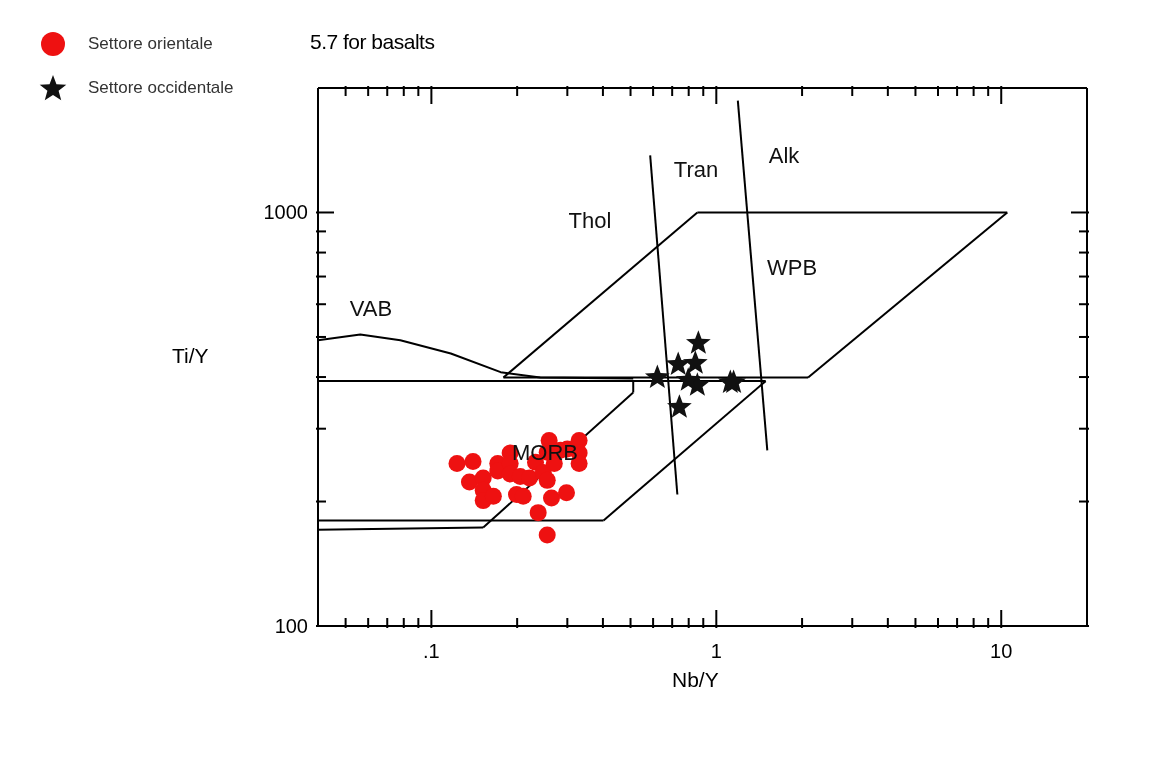  What do you see at coordinates (291, 626) in the screenshot?
I see `y-tick-label: 100` at bounding box center [291, 626].